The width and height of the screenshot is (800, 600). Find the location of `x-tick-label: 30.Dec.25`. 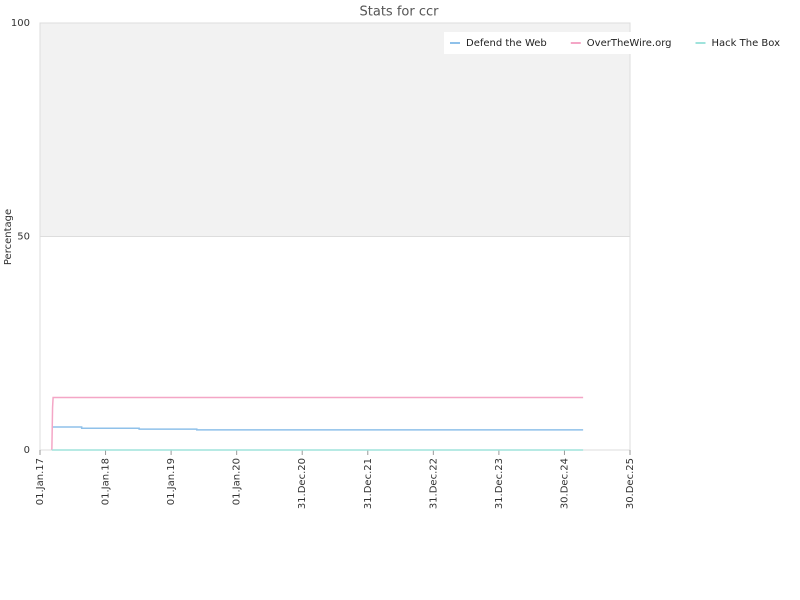

x-tick-label: 30.Dec.25 is located at coordinates (630, 483).